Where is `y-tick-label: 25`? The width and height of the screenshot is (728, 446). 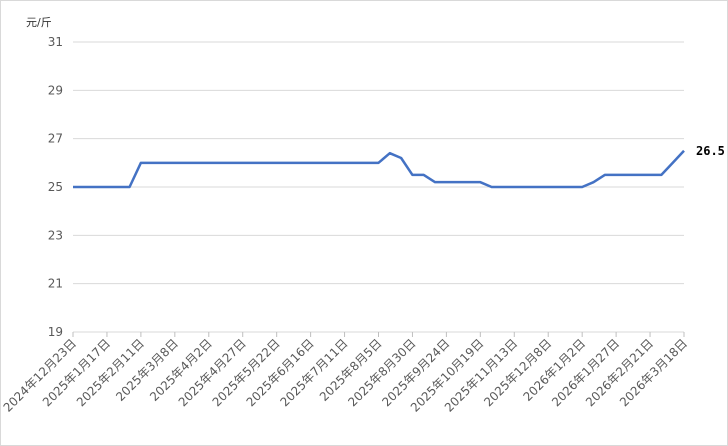
y-tick-label: 25 is located at coordinates (55, 187).